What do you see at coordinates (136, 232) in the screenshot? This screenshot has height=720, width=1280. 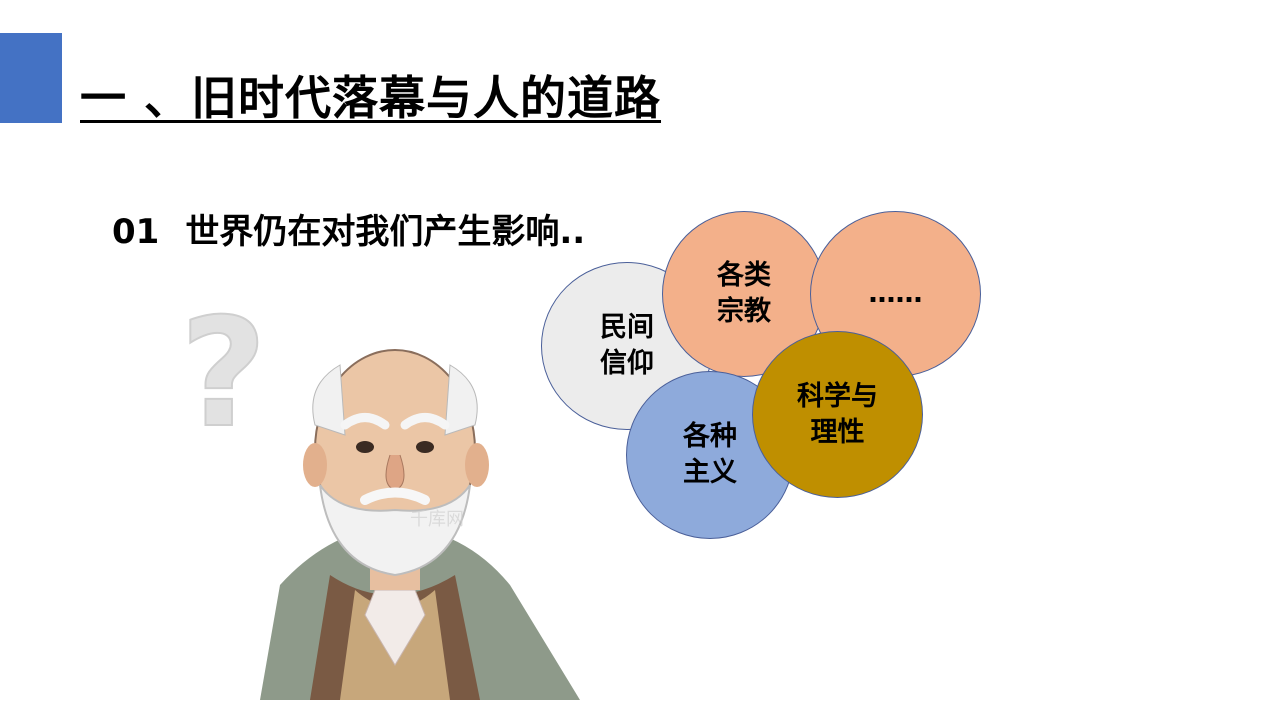 I see `section-number: 01` at bounding box center [136, 232].